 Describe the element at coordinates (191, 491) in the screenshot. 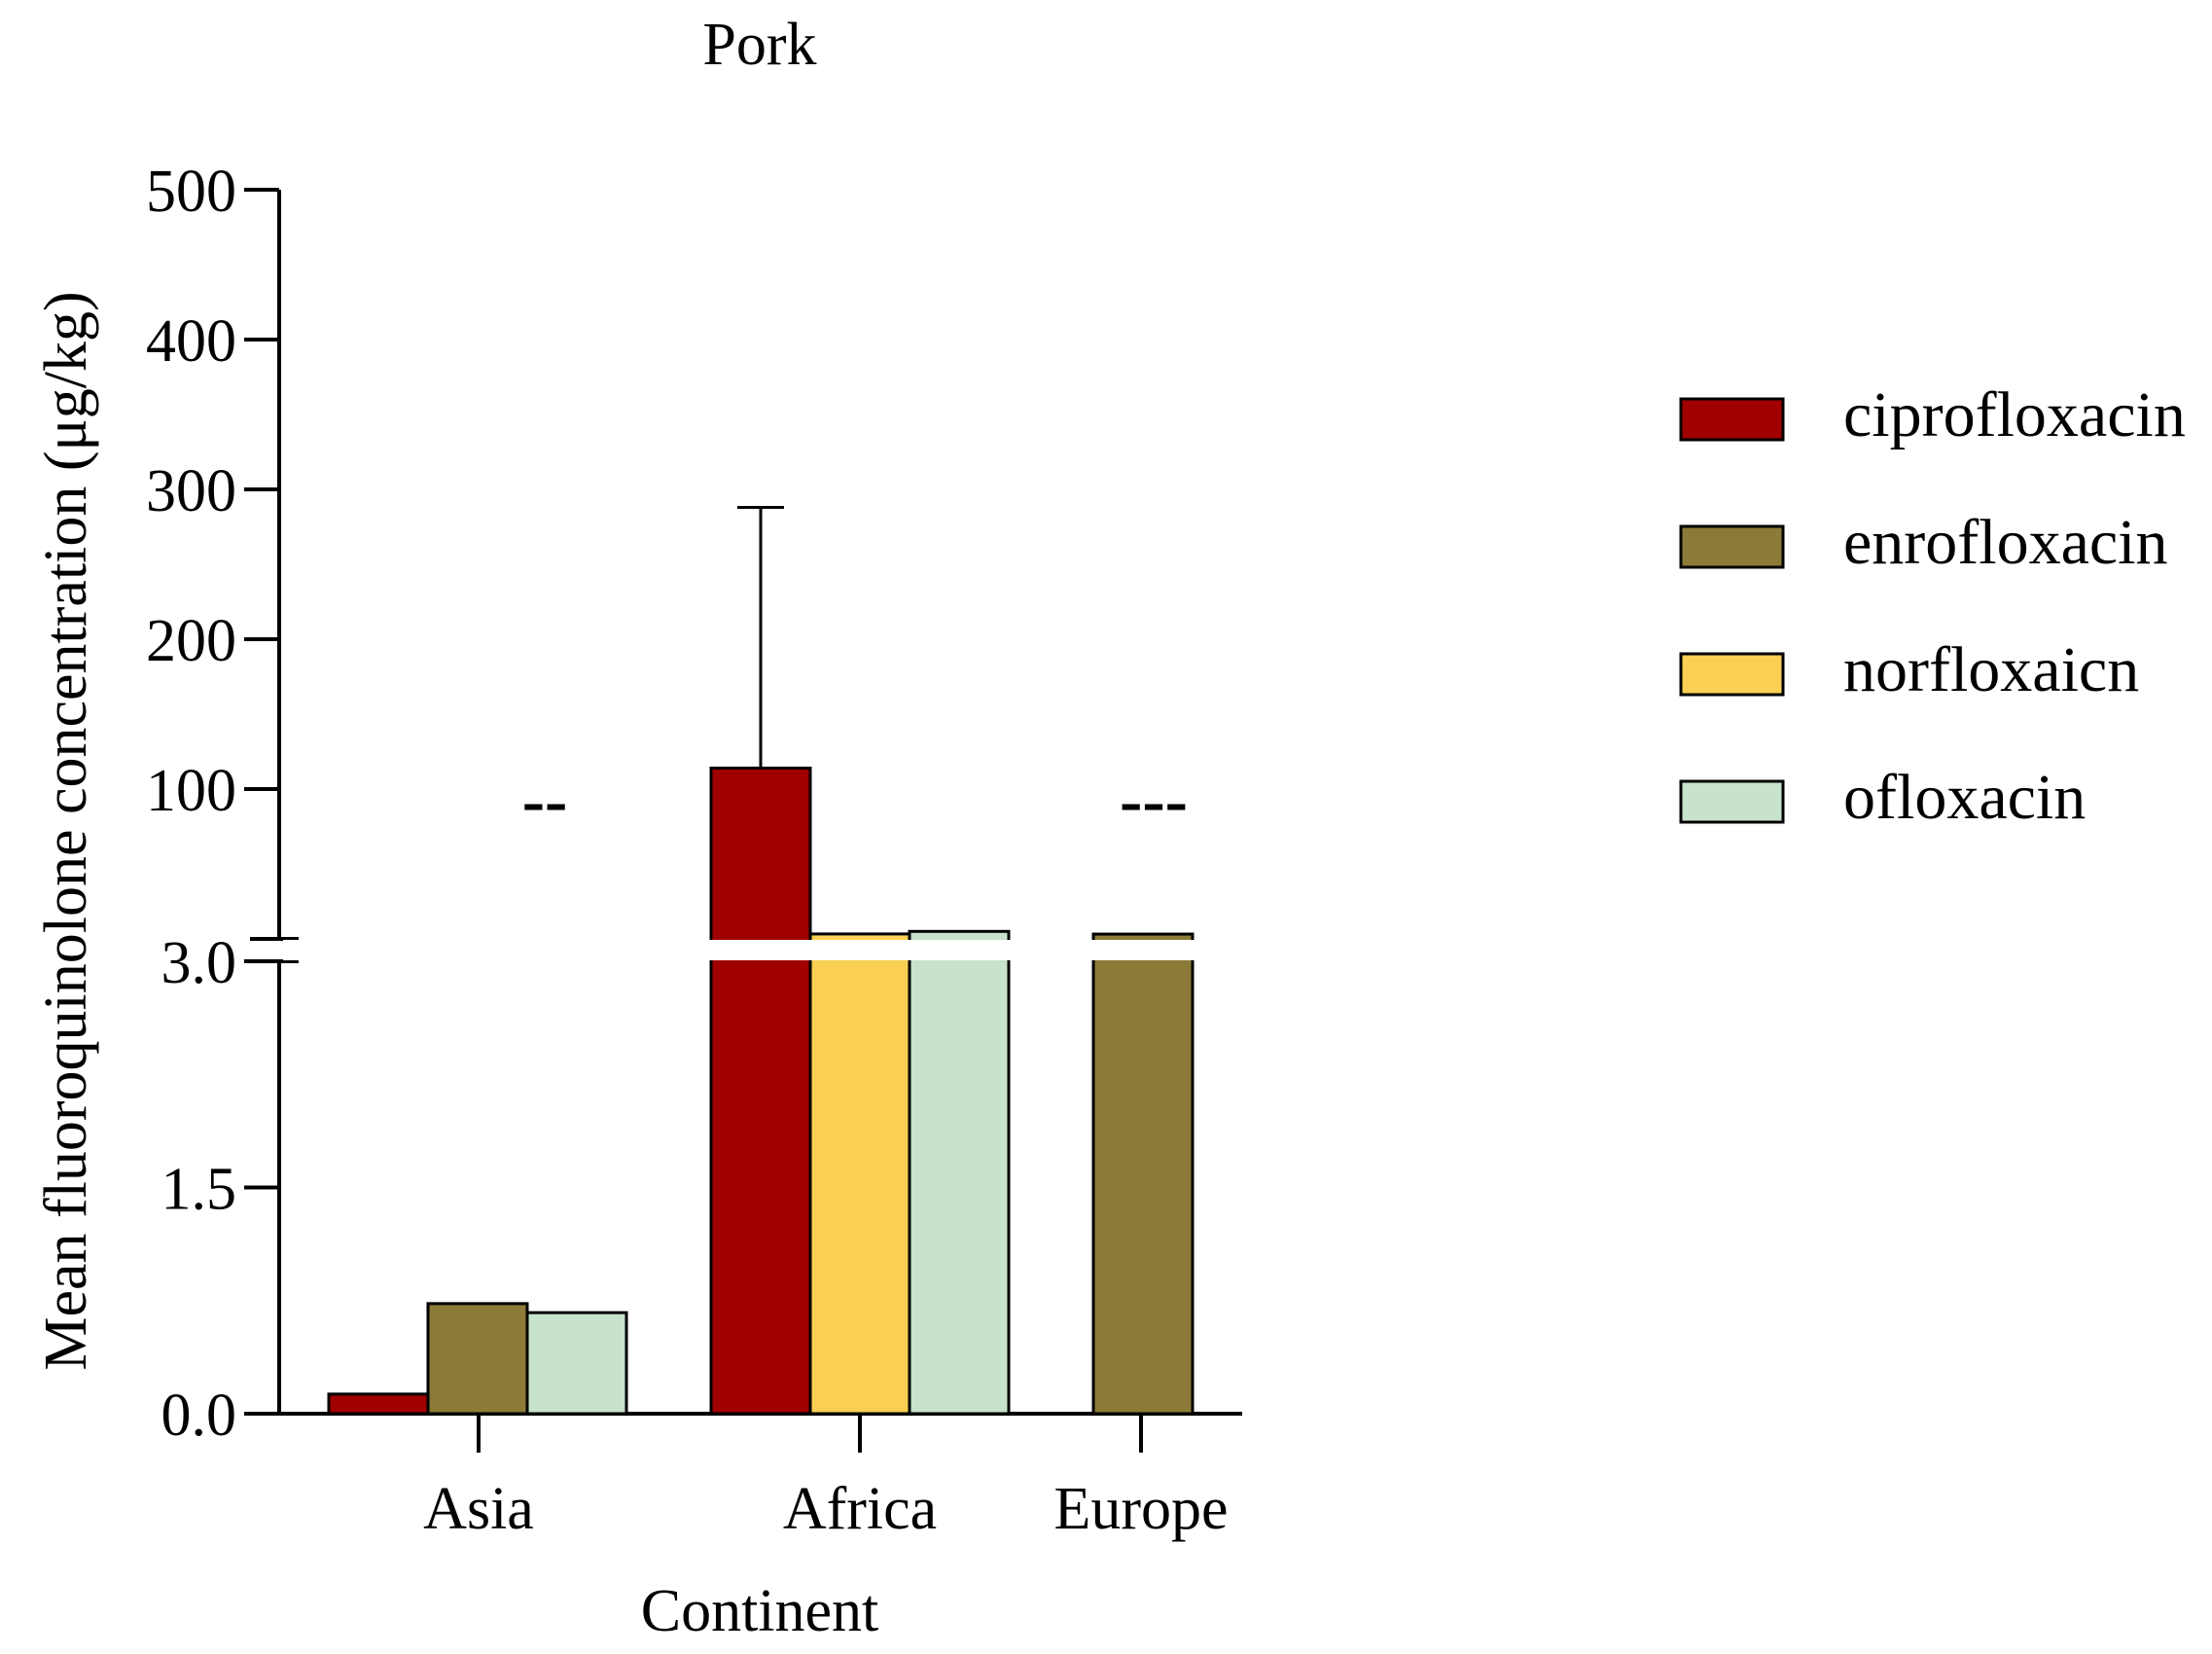

I see `y-tick-label: 300` at that location.